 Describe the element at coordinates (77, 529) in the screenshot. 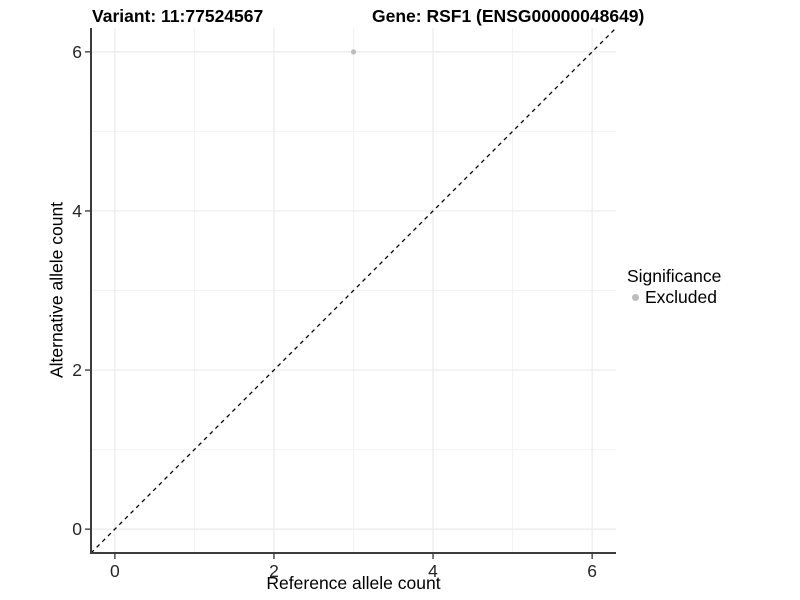

I see `y-tick-label: 0` at that location.